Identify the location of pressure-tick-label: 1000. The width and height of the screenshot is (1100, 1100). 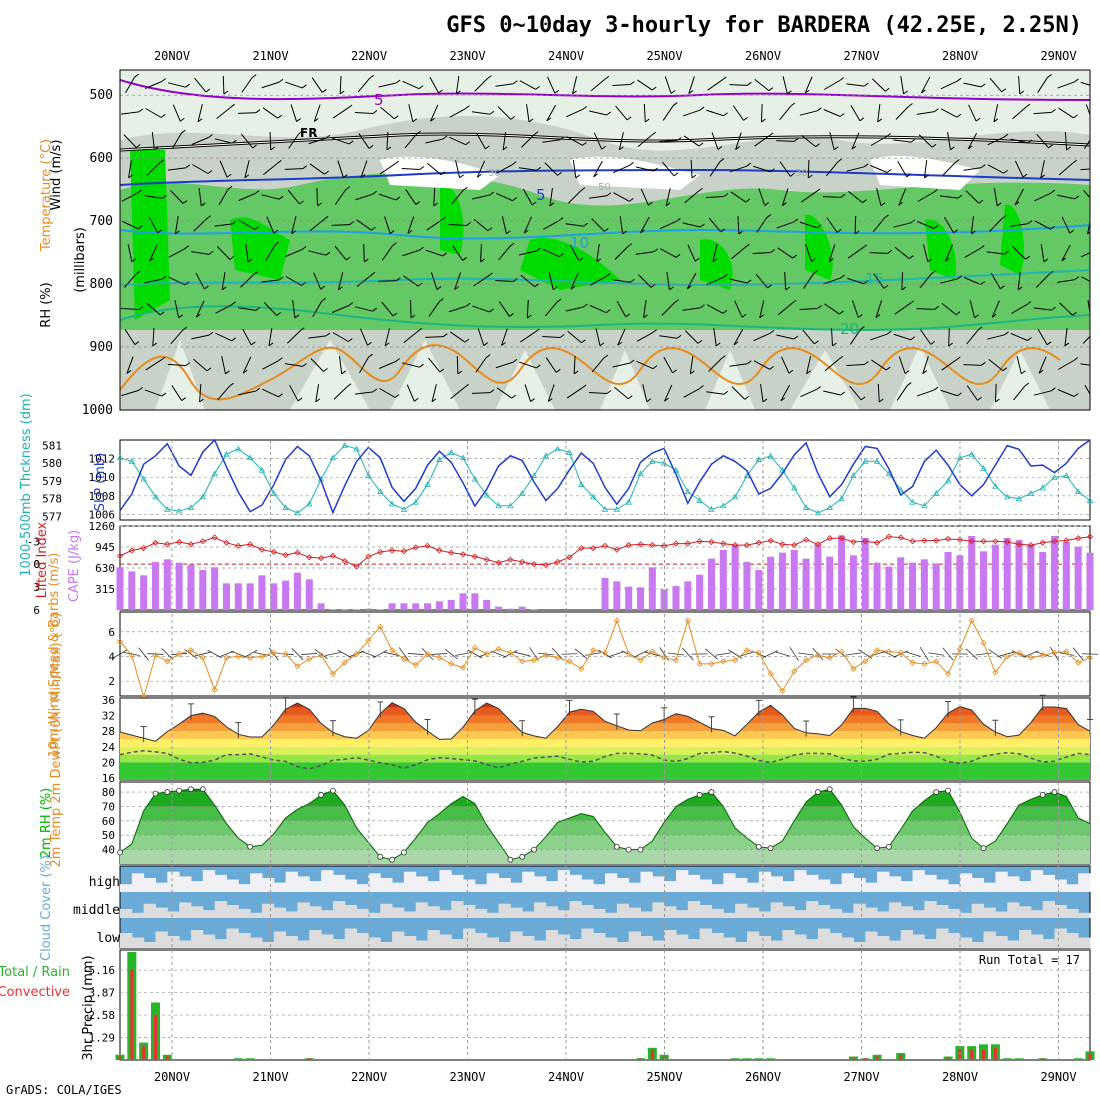
(97, 410).